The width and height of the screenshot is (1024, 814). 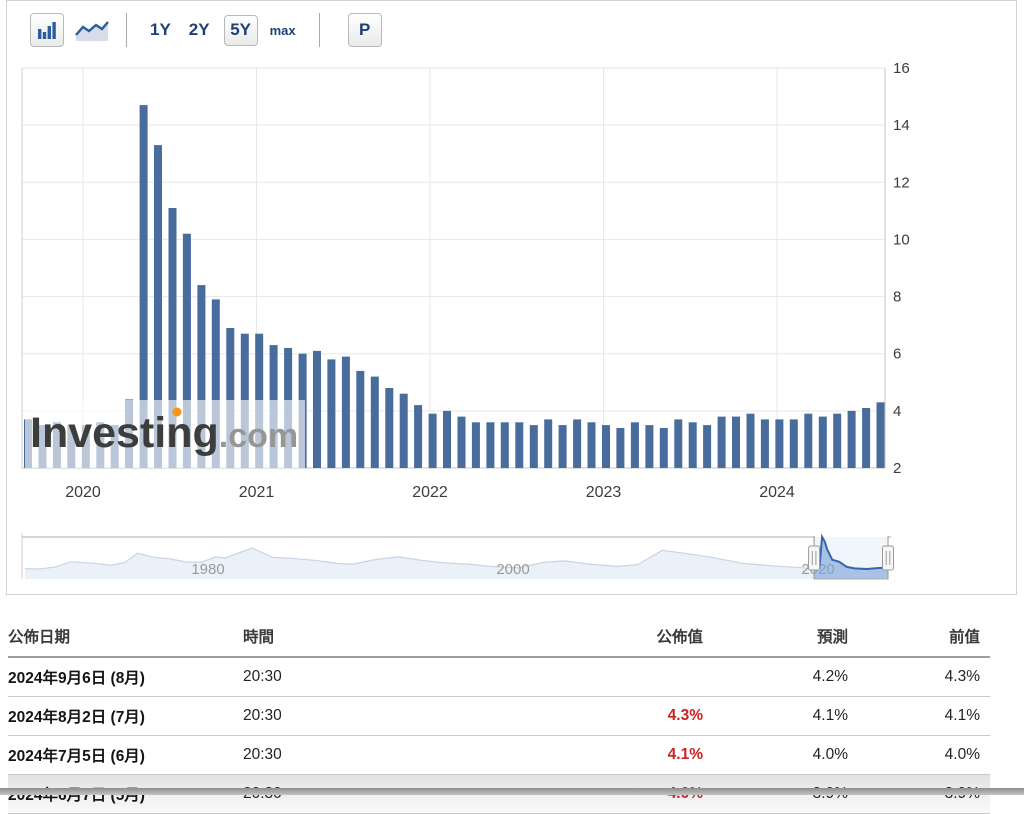 I want to click on col-header-forecast: 預測, so click(x=785, y=637).